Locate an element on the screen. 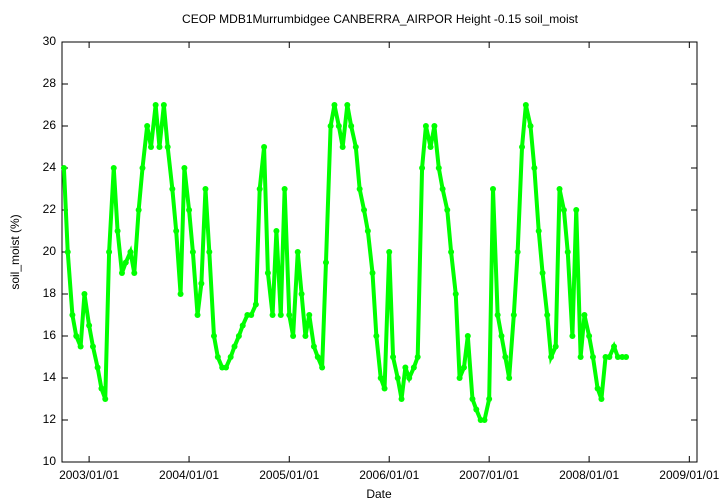  y-tick-label: 12 is located at coordinates (50, 419).